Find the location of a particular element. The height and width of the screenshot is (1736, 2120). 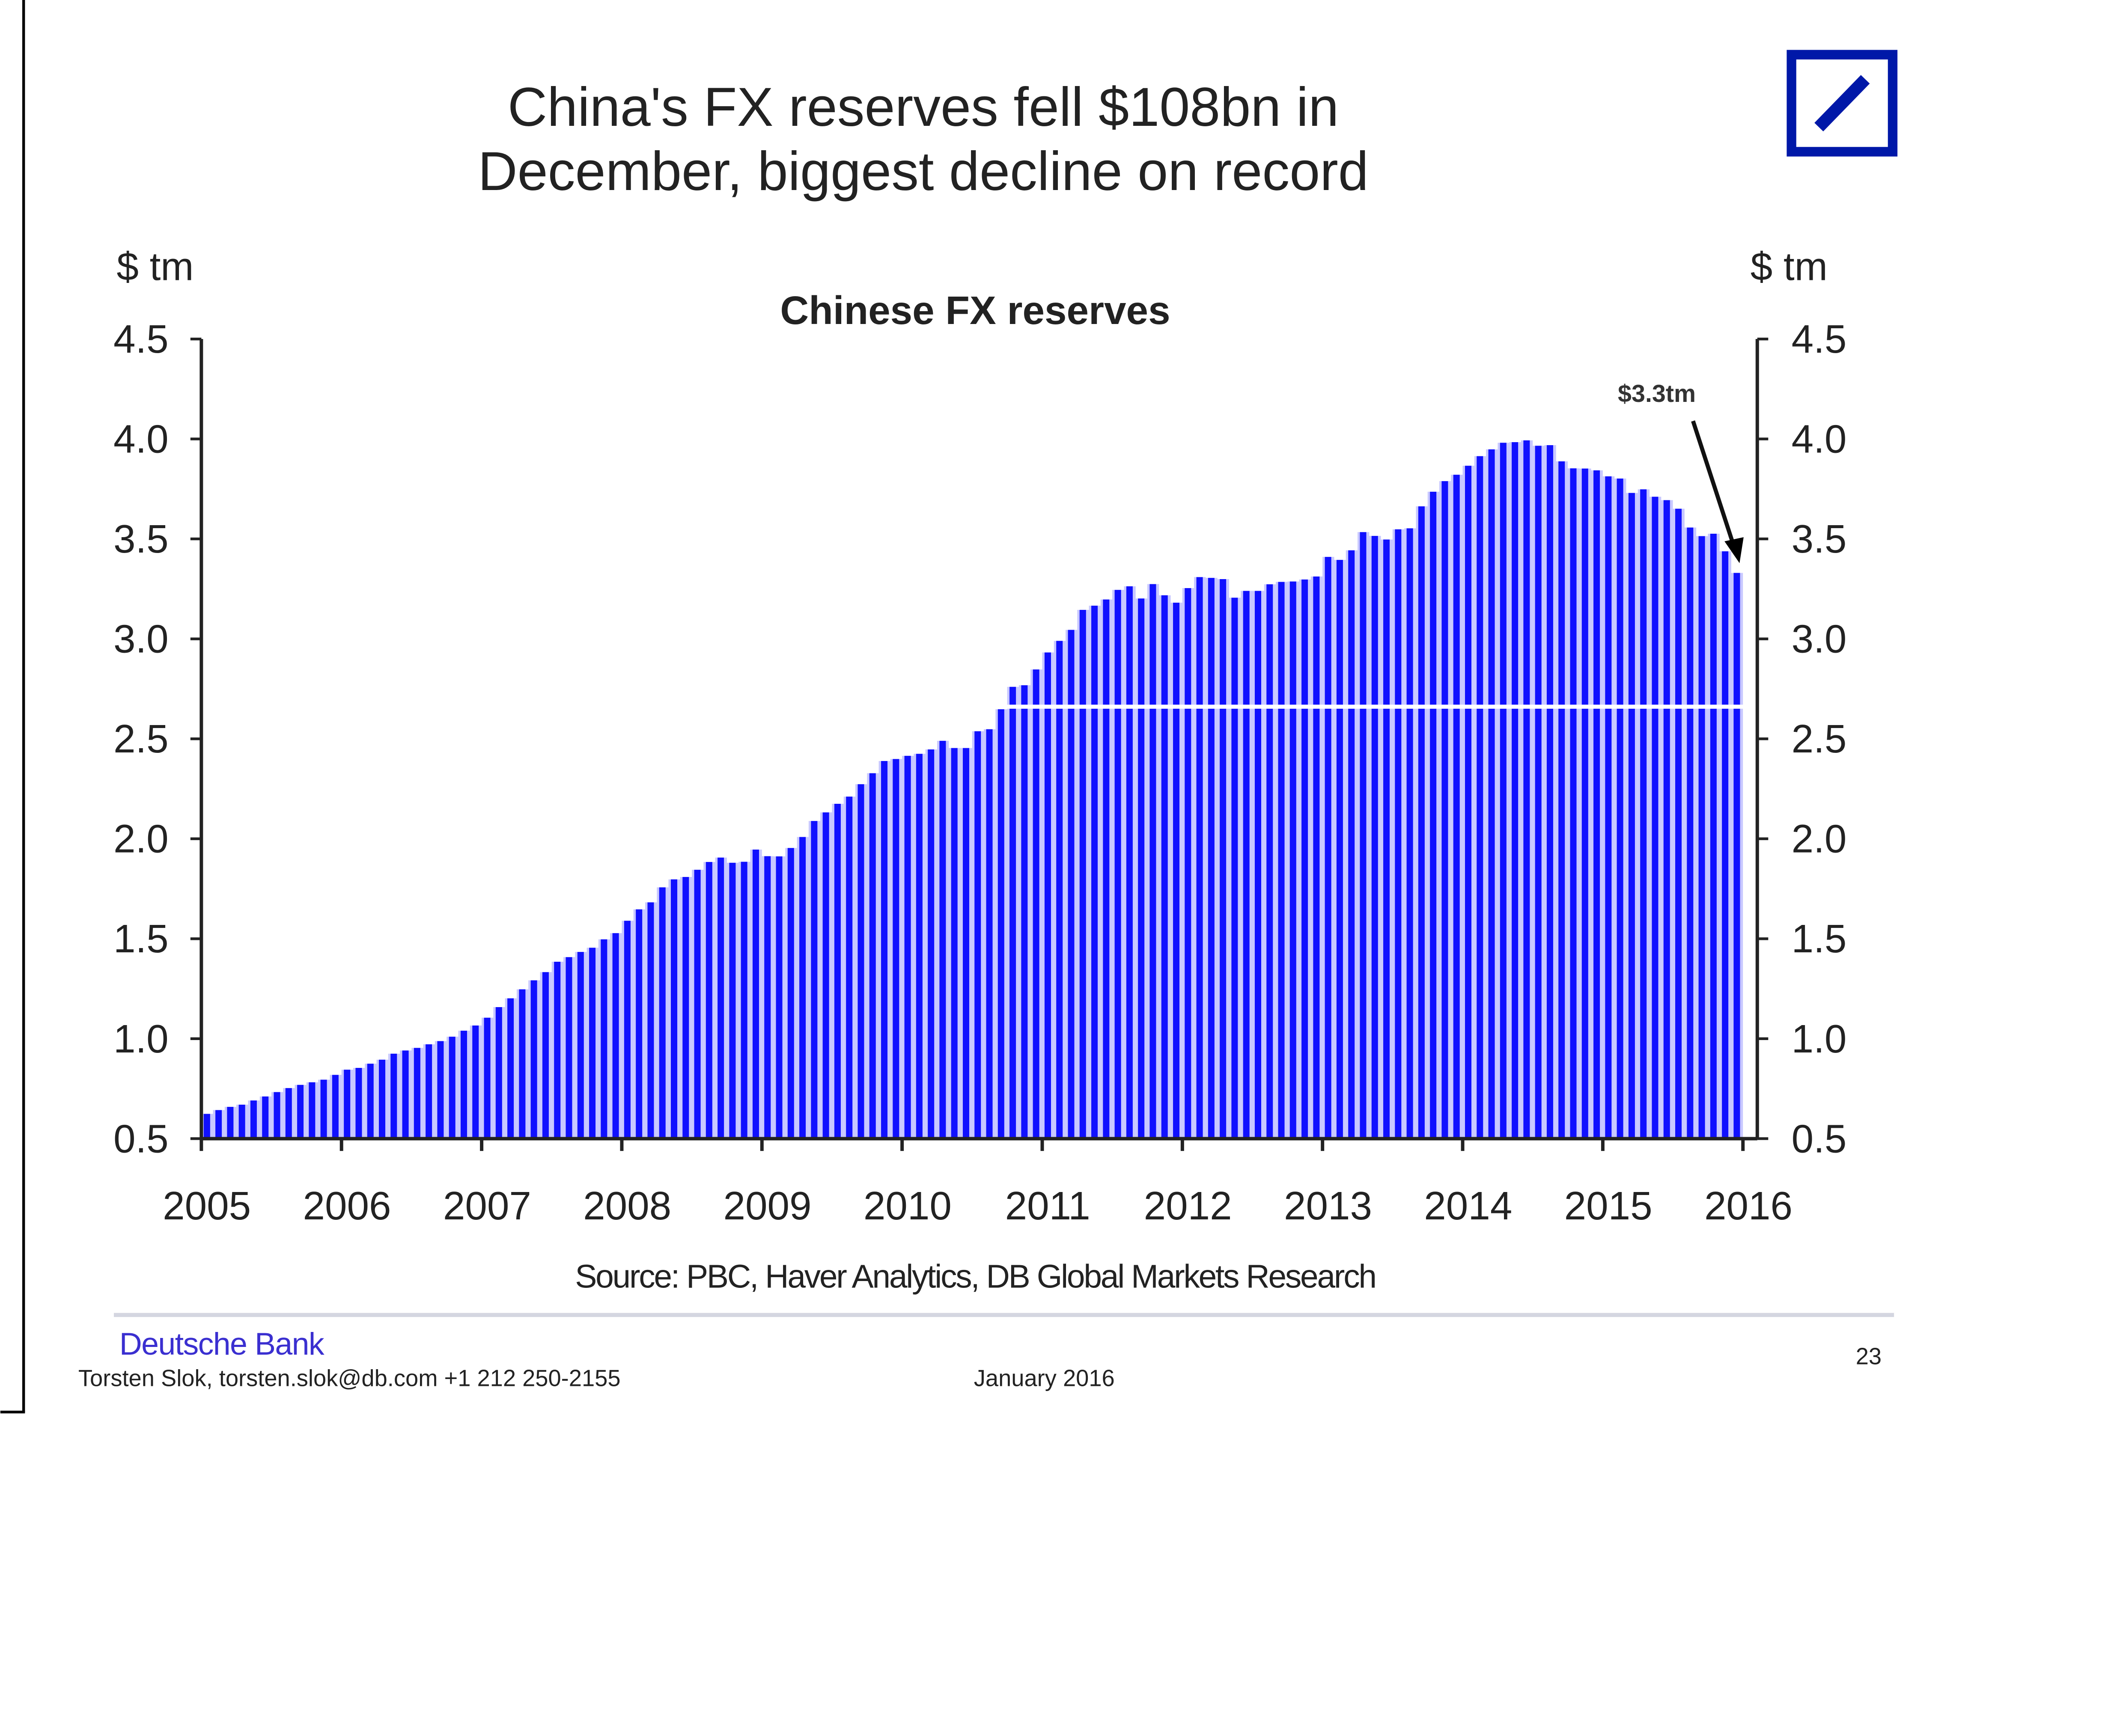

x-tick-label: 2012 is located at coordinates (1188, 1206).